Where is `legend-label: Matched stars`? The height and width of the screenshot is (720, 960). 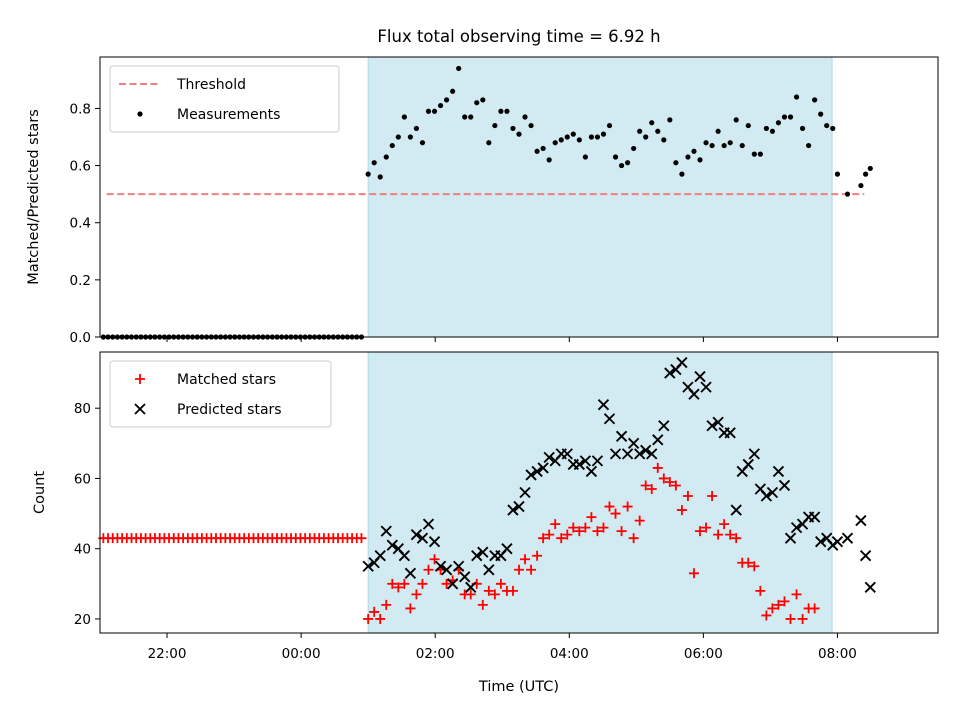
legend-label: Matched stars is located at coordinates (226, 380).